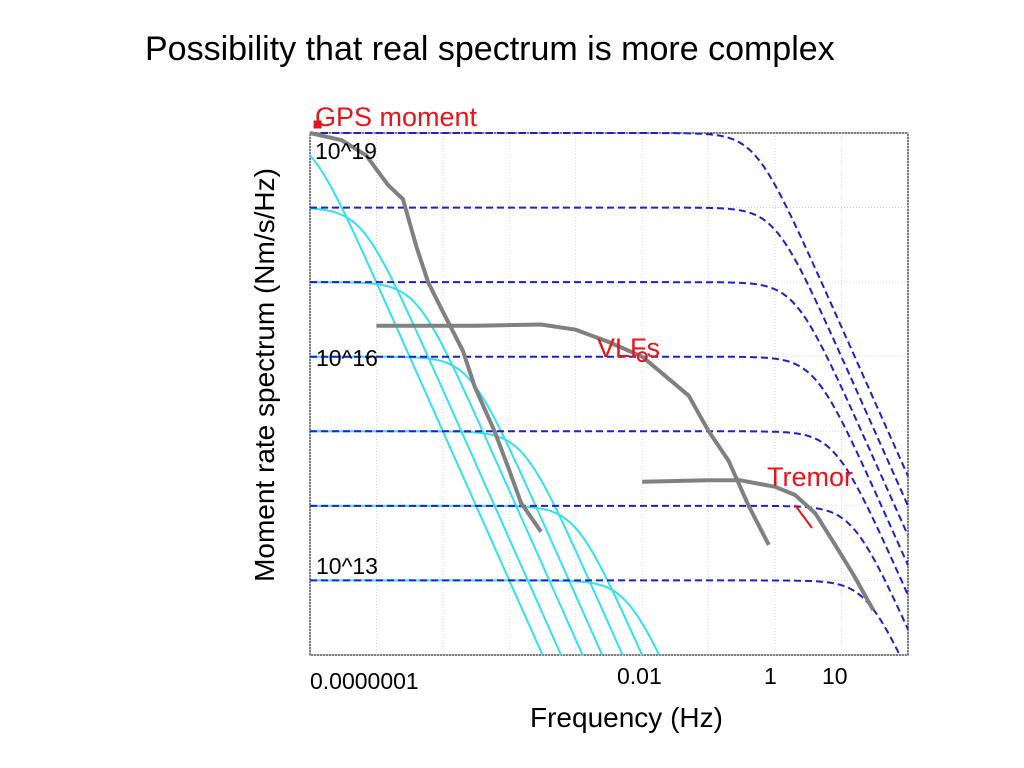 Image resolution: width=1024 pixels, height=768 pixels. What do you see at coordinates (346, 151) in the screenshot?
I see `y-label-1e19: 10^19` at bounding box center [346, 151].